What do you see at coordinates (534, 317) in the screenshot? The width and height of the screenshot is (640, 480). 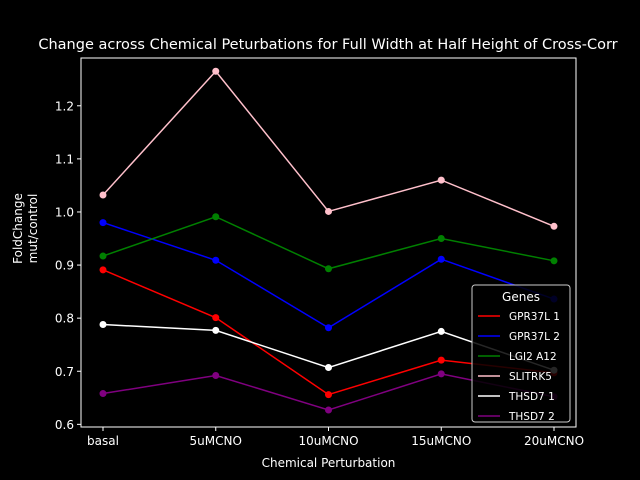 I see `legend-label: GPR37L 1` at bounding box center [534, 317].